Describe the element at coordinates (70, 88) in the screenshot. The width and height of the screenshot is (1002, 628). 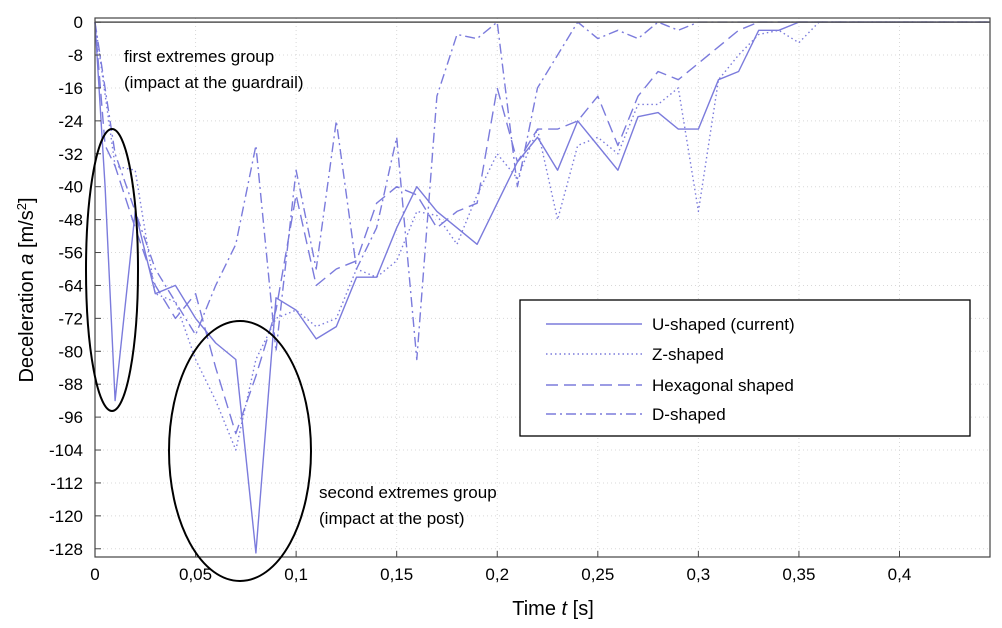
I see `y-tick-label: -16` at that location.